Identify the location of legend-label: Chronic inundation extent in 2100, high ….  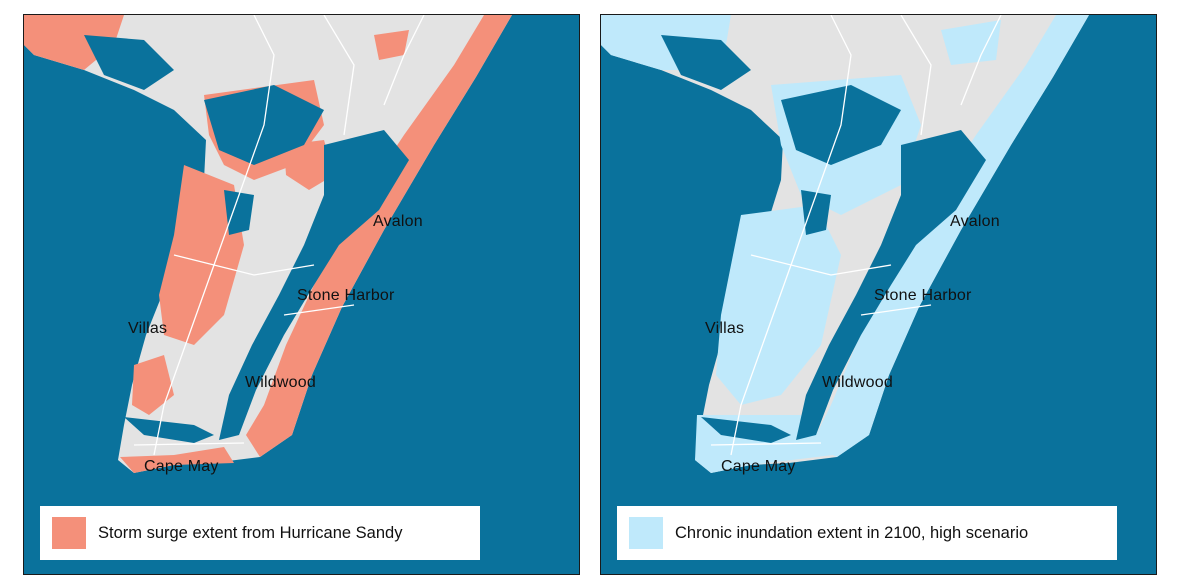
(852, 532).